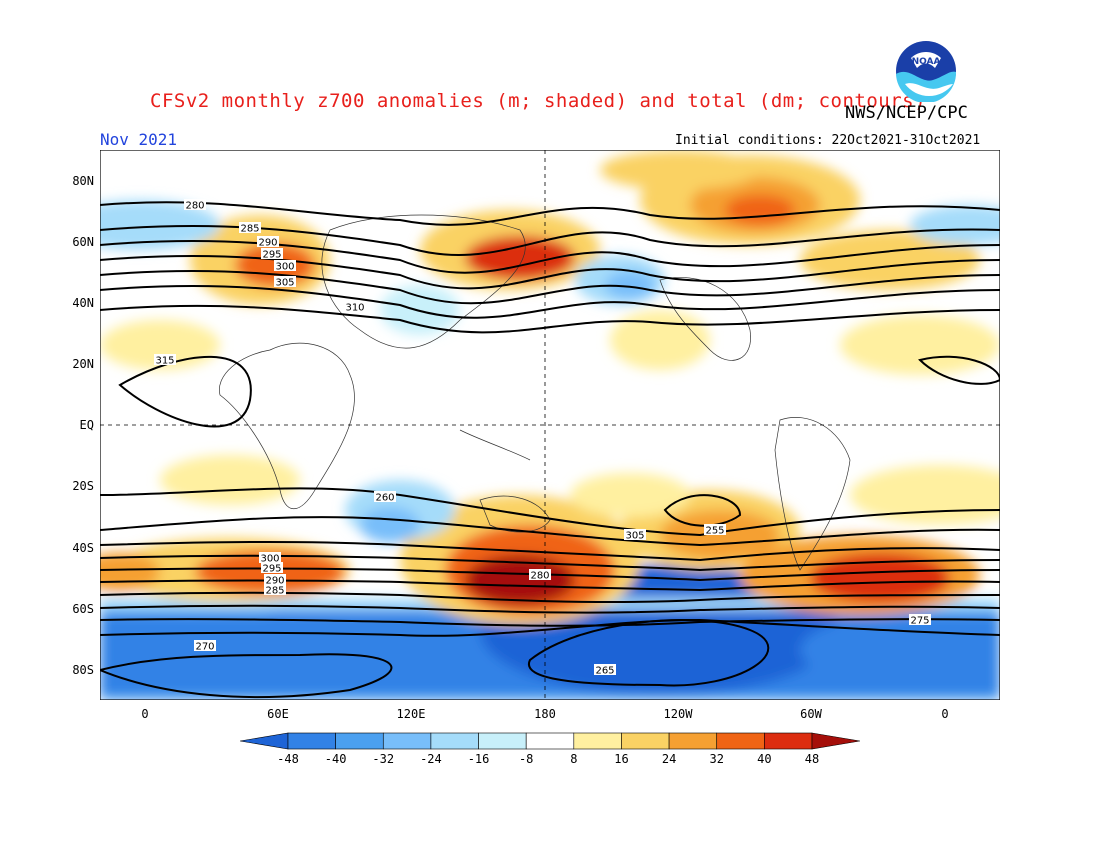  I want to click on colorbar, so click(550, 741).